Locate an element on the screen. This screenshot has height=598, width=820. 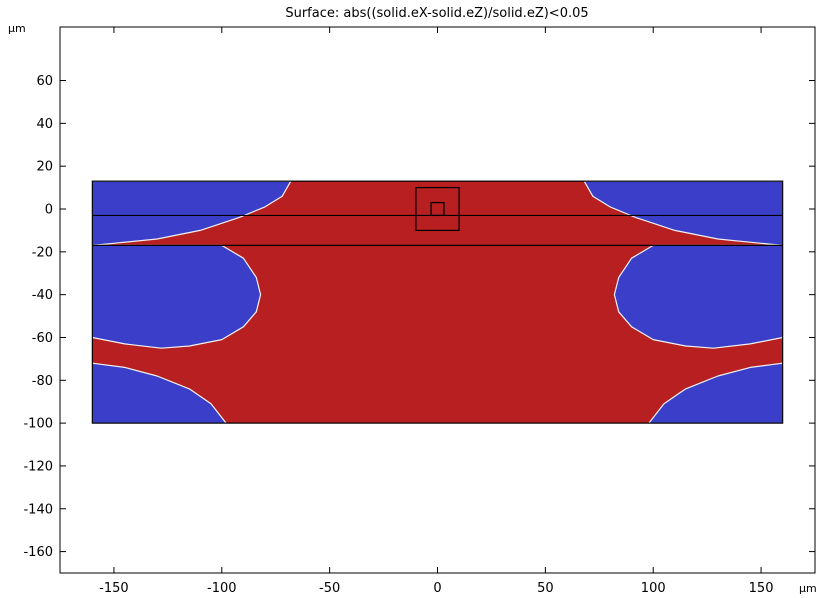
y-tick-label: 60 is located at coordinates (44, 81).